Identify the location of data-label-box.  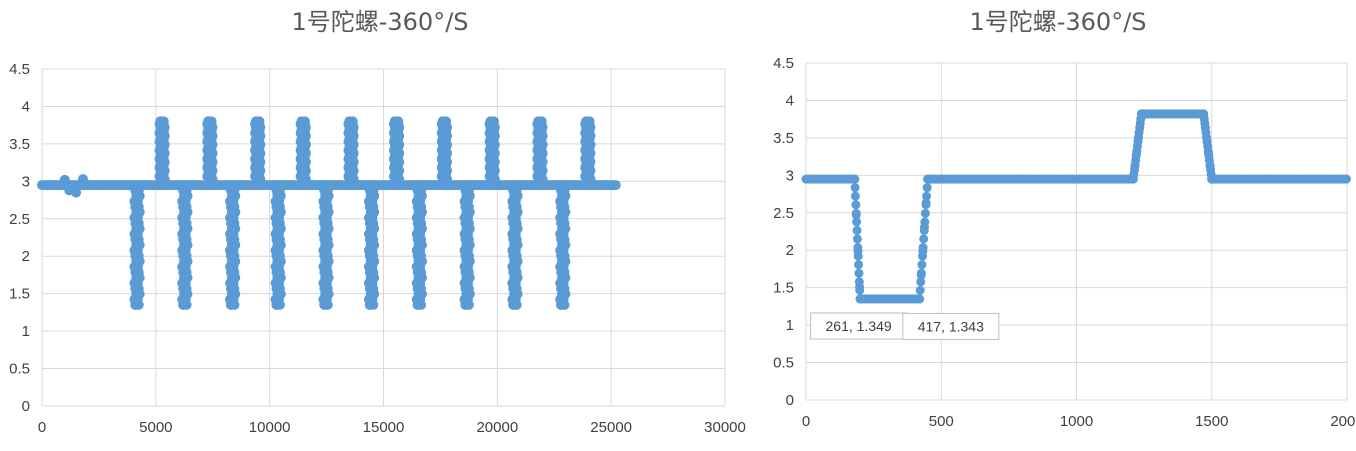
(951, 326).